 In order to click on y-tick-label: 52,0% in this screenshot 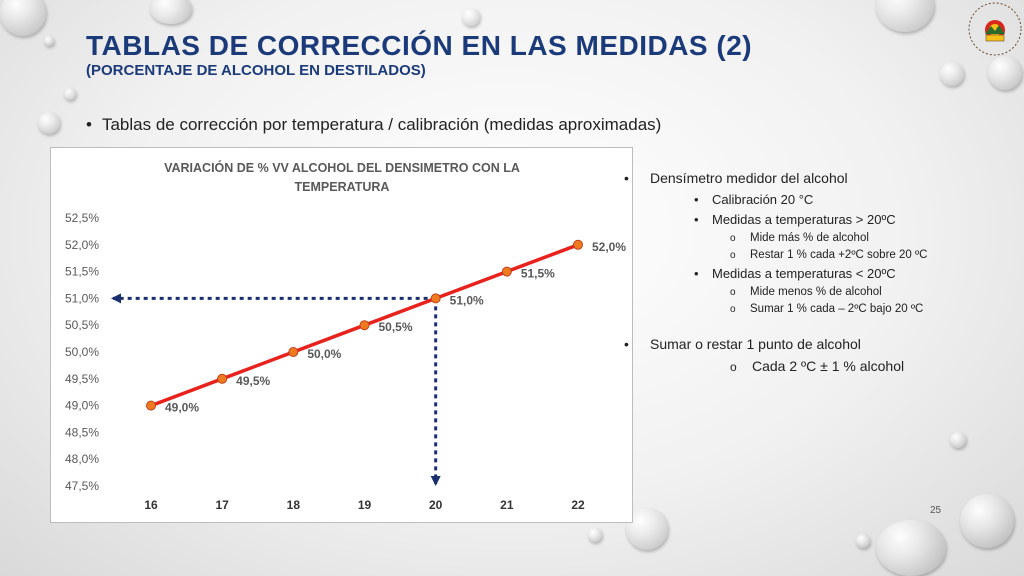, I will do `click(82, 245)`.